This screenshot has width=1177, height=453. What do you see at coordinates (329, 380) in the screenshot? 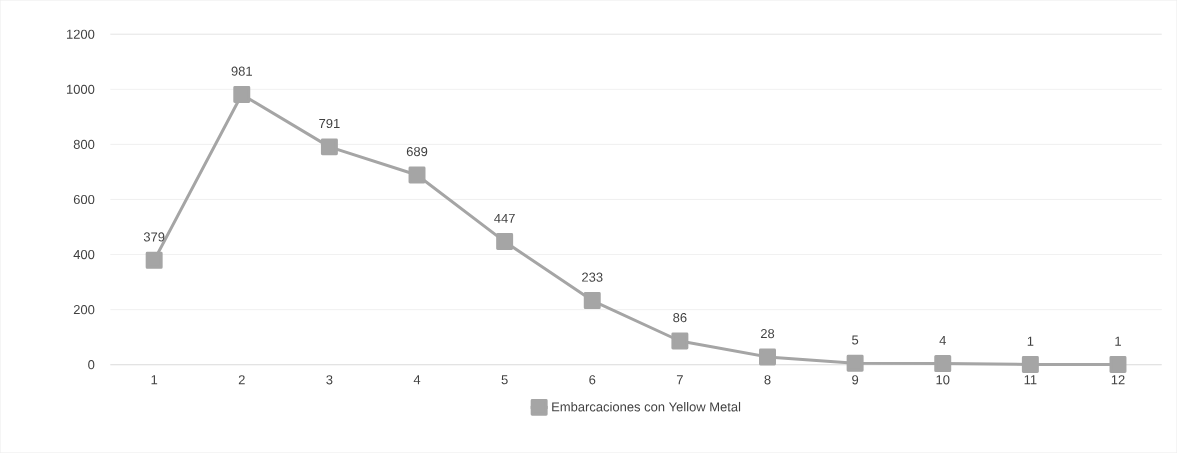
I see `x-tick-label: 3` at bounding box center [329, 380].